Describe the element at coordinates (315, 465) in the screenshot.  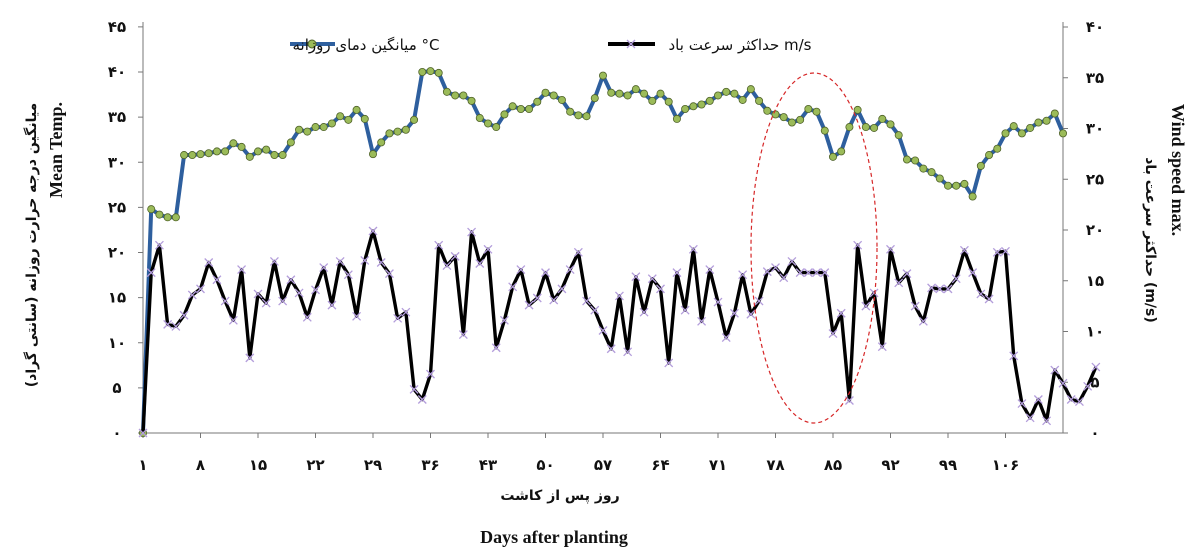
I see `x-tick-label: ۲۲` at that location.